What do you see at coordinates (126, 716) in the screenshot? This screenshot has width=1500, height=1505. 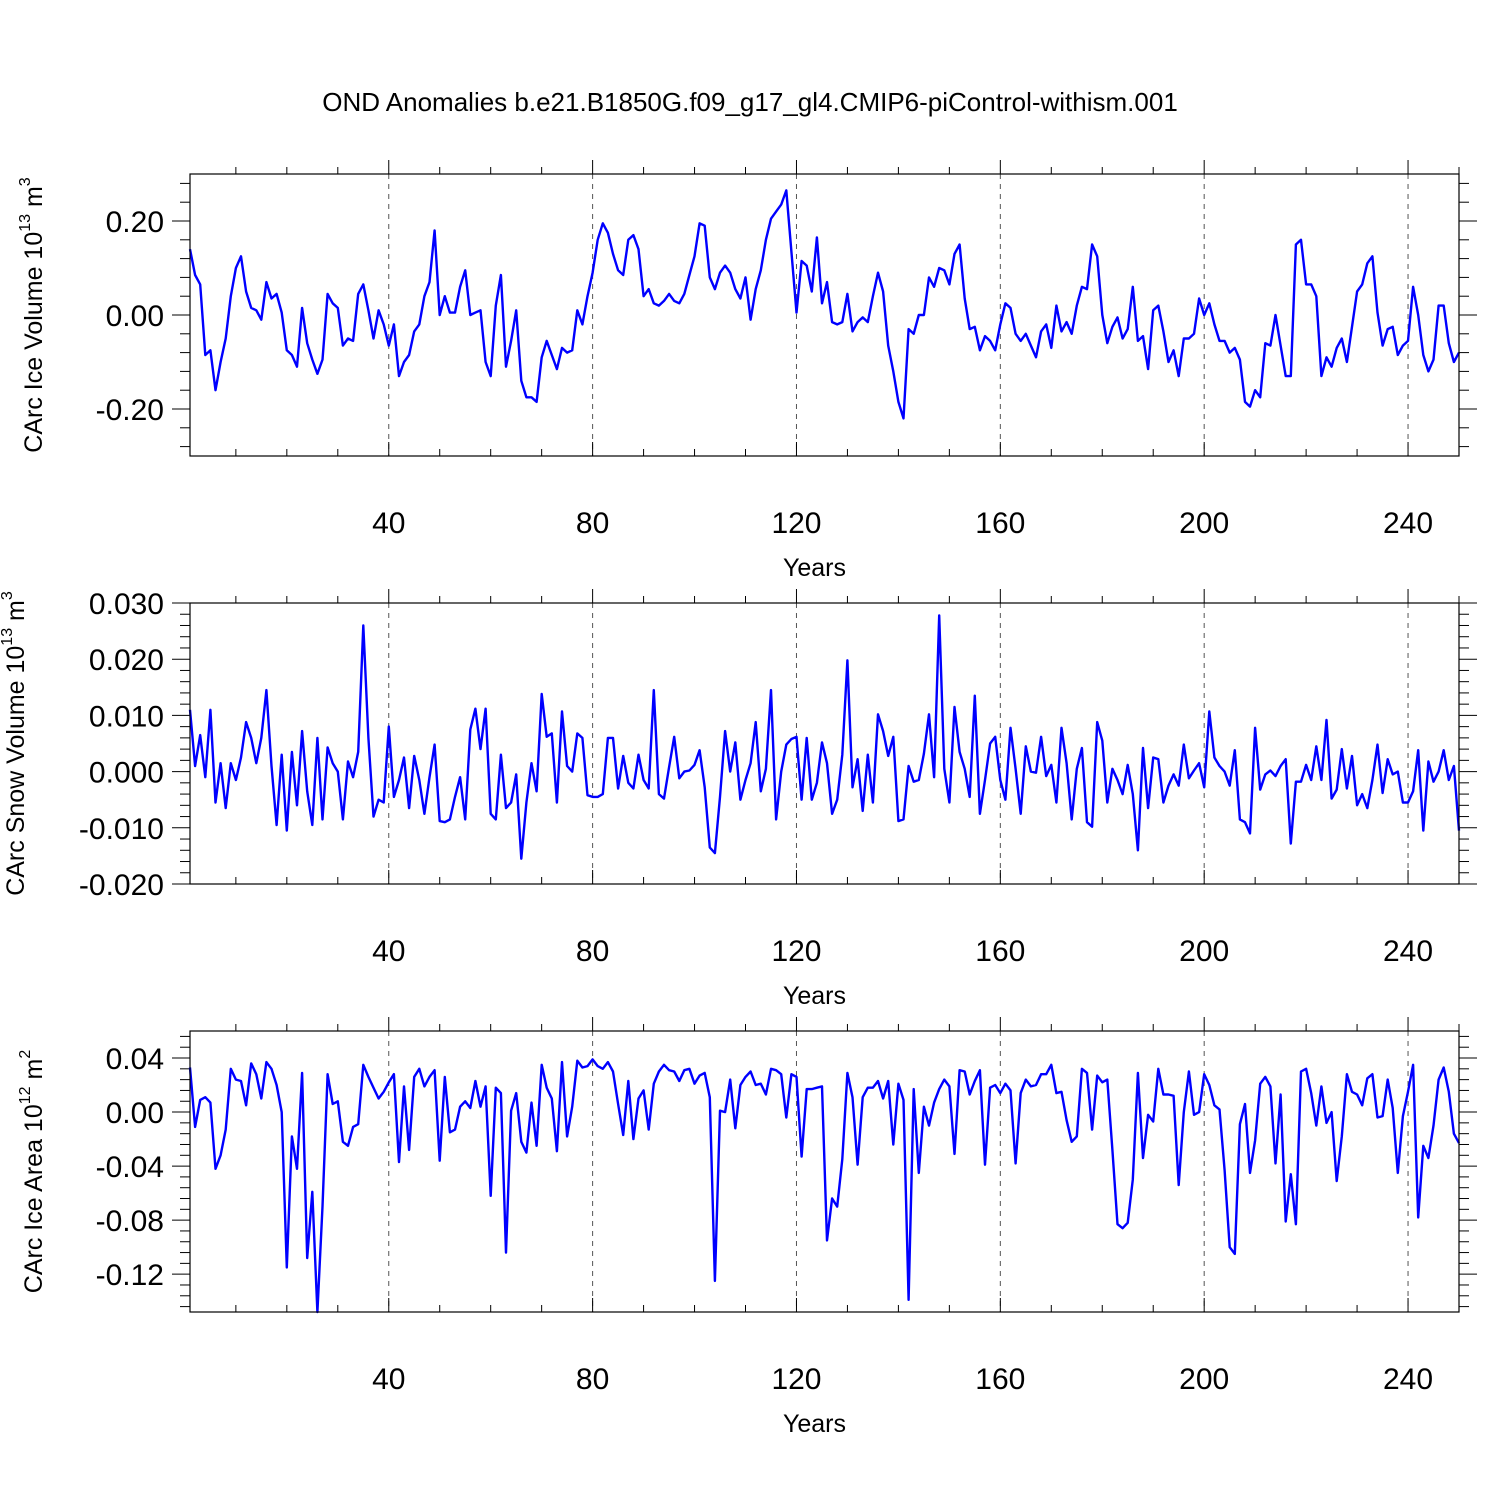 I see `y-tick-label: 0.010` at bounding box center [126, 716].